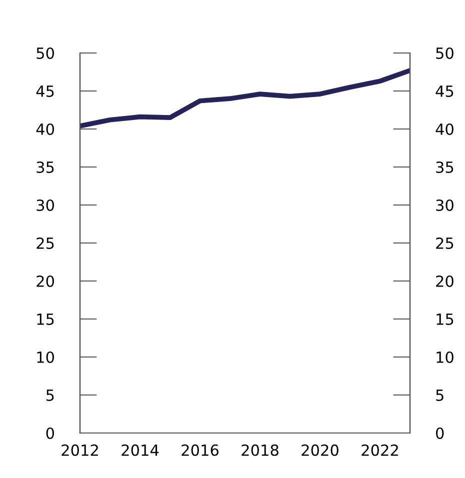 The width and height of the screenshot is (465, 478). Describe the element at coordinates (445, 320) in the screenshot. I see `y2-tick-label: 15` at that location.